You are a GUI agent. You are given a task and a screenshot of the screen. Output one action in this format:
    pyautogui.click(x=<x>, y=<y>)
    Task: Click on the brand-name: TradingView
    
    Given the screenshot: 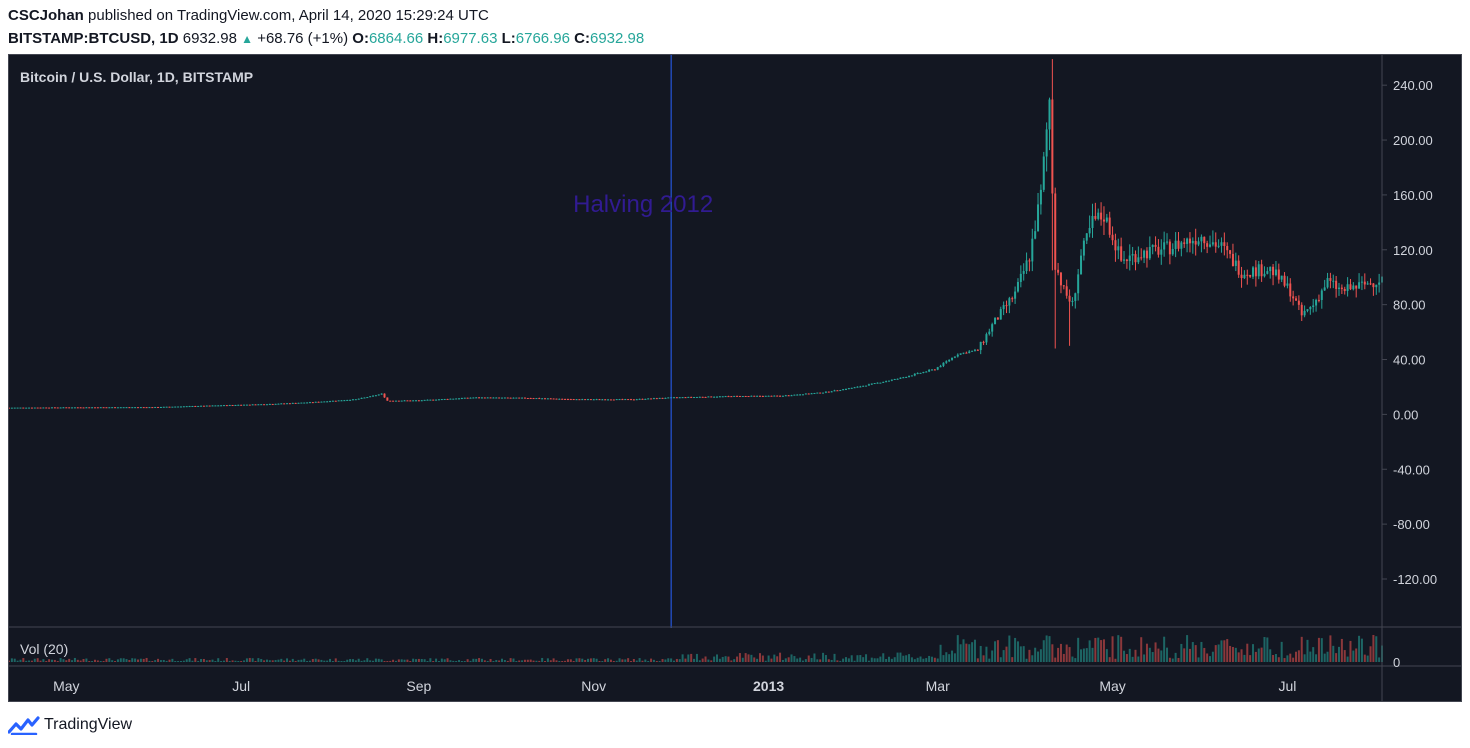 What is the action you would take?
    pyautogui.click(x=88, y=724)
    